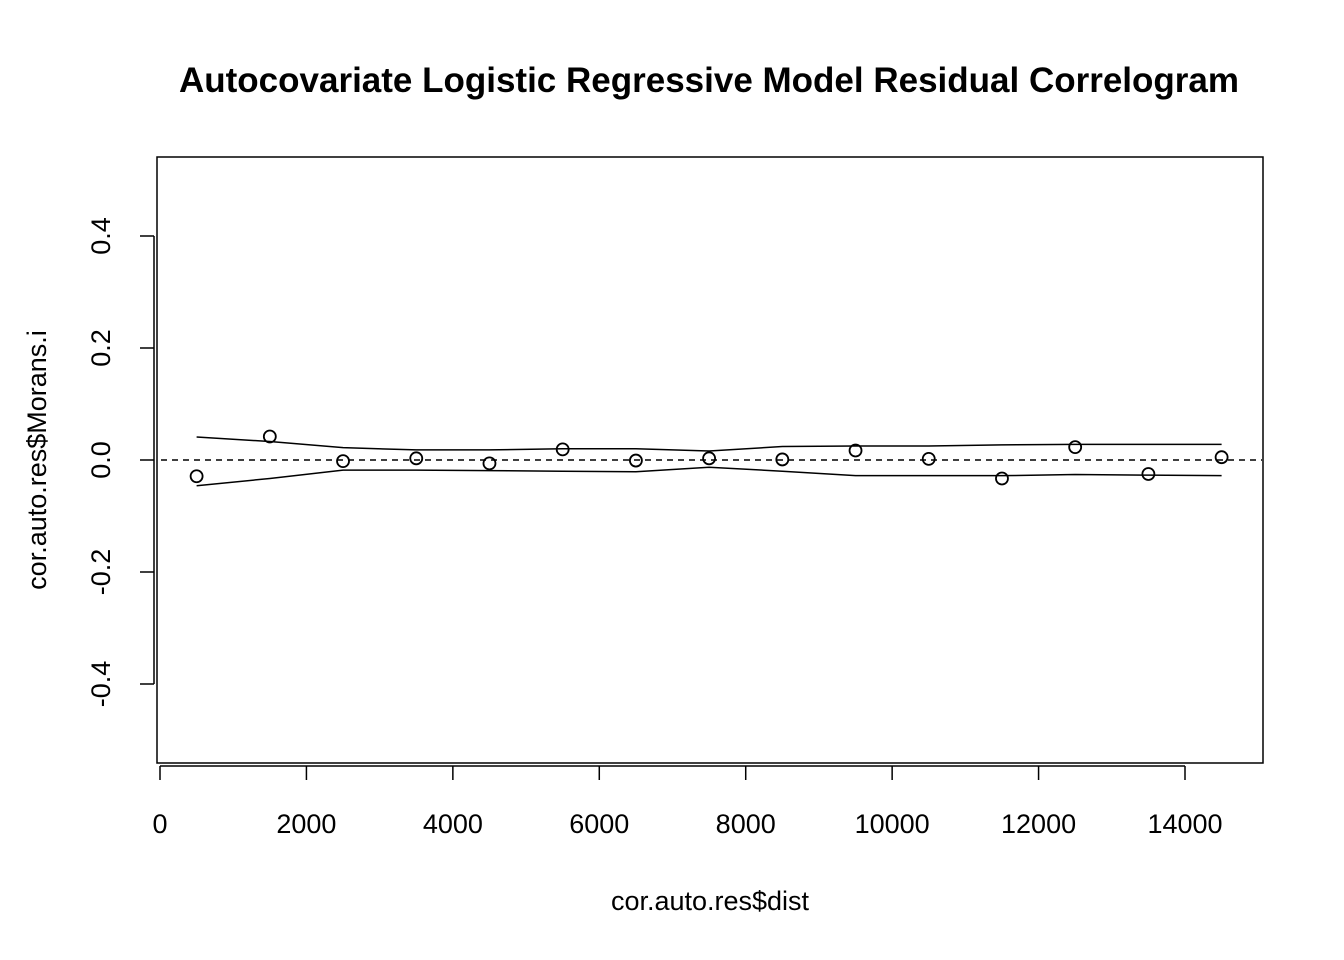 The image size is (1344, 960). What do you see at coordinates (120, 462) in the screenshot?
I see `y-axis: -0.4 -0.2 0.0 0.2 0.4` at bounding box center [120, 462].